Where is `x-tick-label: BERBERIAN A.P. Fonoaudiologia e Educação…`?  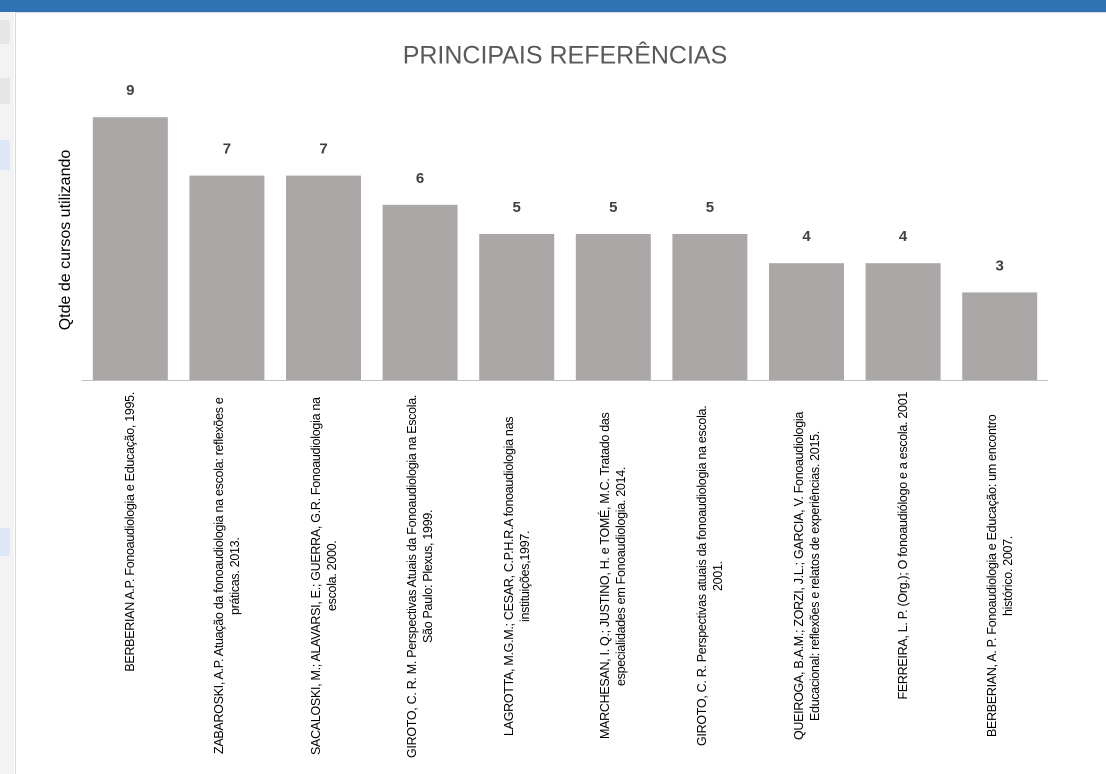 x-tick-label: BERBERIAN A.P. Fonoaudiologia e Educação… is located at coordinates (130, 532).